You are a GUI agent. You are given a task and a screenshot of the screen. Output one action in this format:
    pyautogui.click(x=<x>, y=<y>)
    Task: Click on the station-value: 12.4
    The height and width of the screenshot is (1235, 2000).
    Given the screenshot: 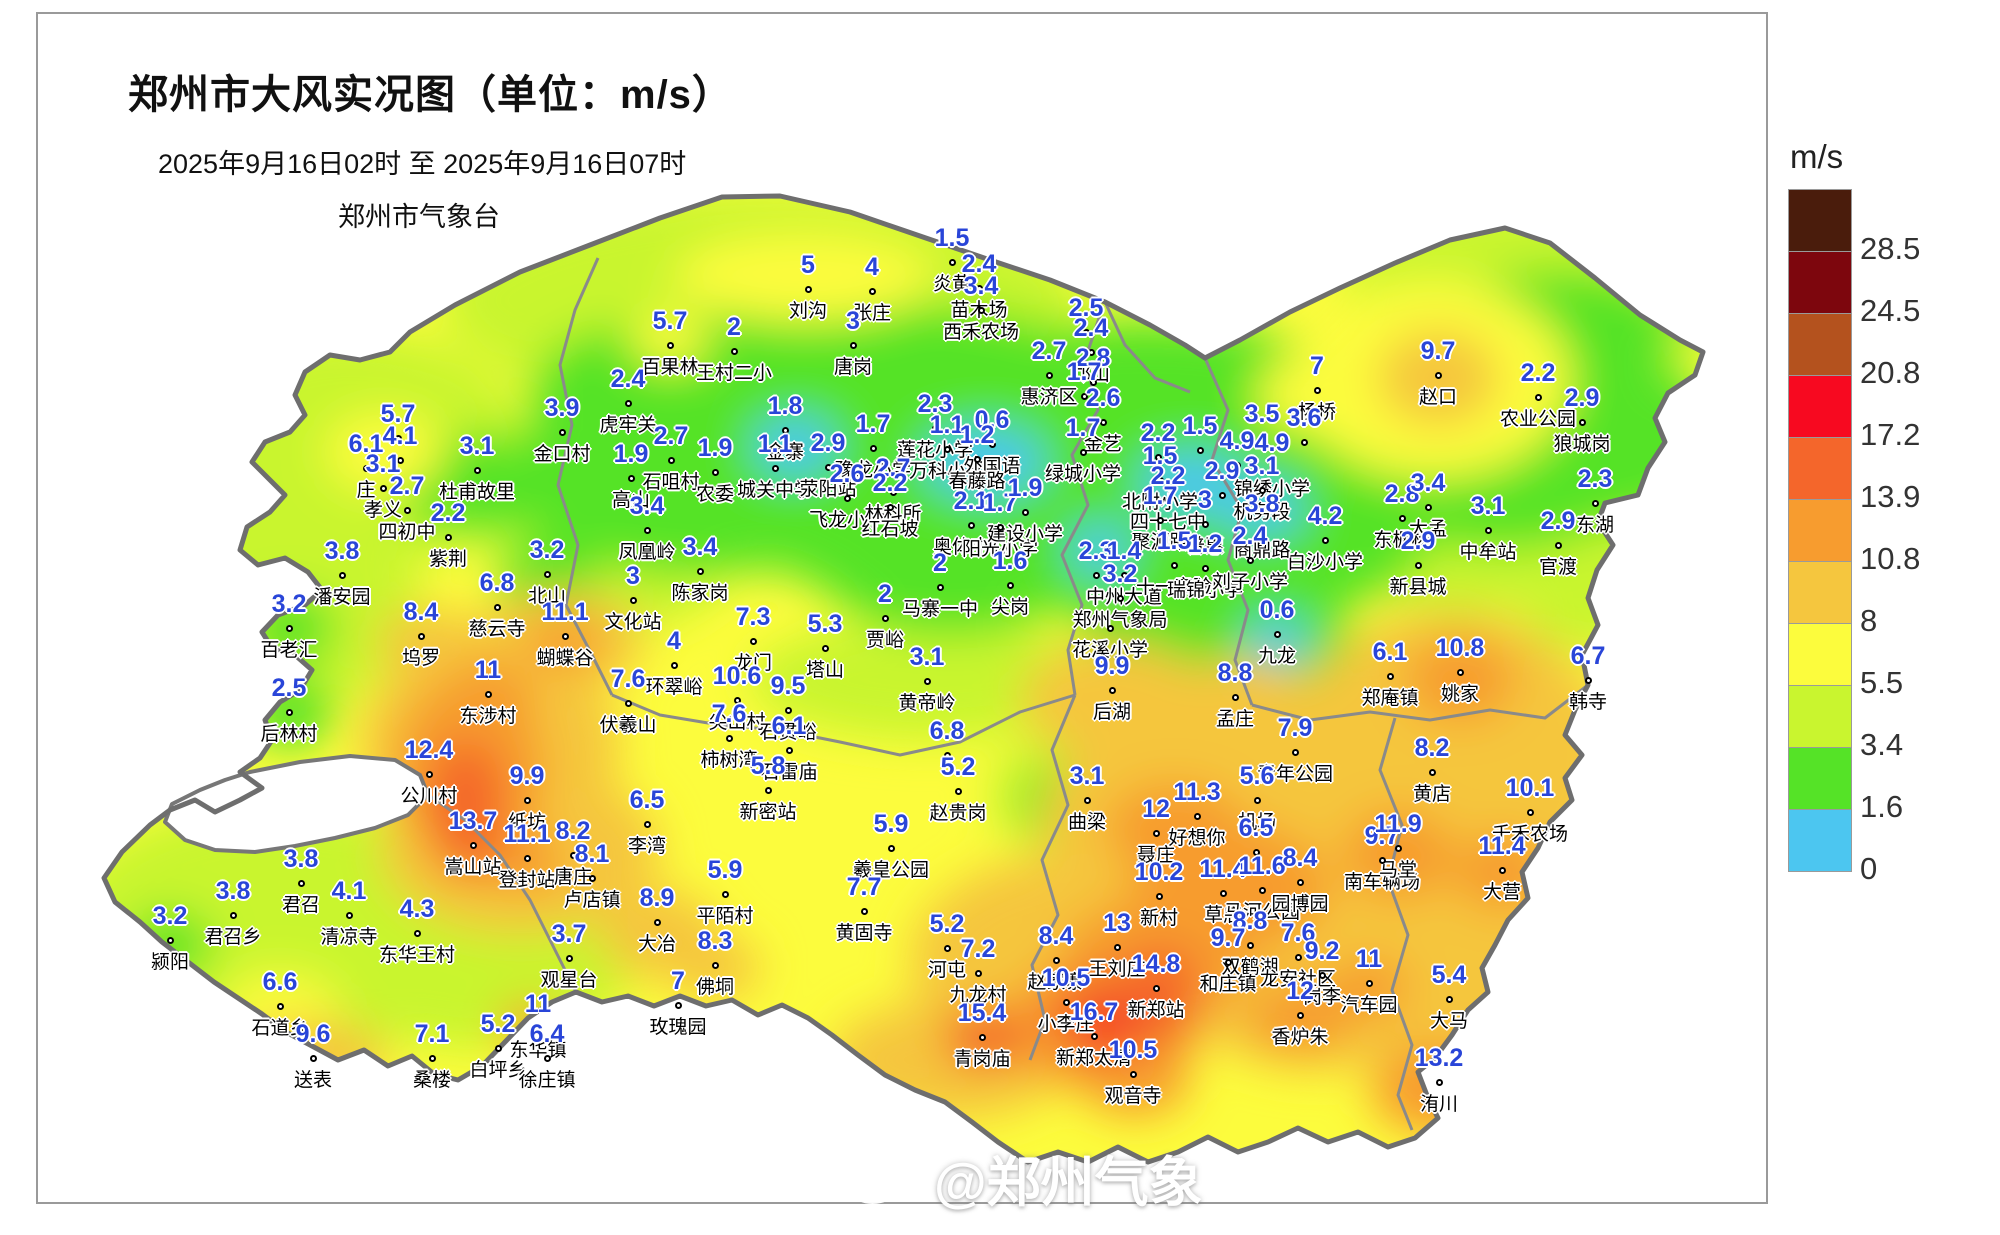 What is the action you would take?
    pyautogui.click(x=429, y=750)
    